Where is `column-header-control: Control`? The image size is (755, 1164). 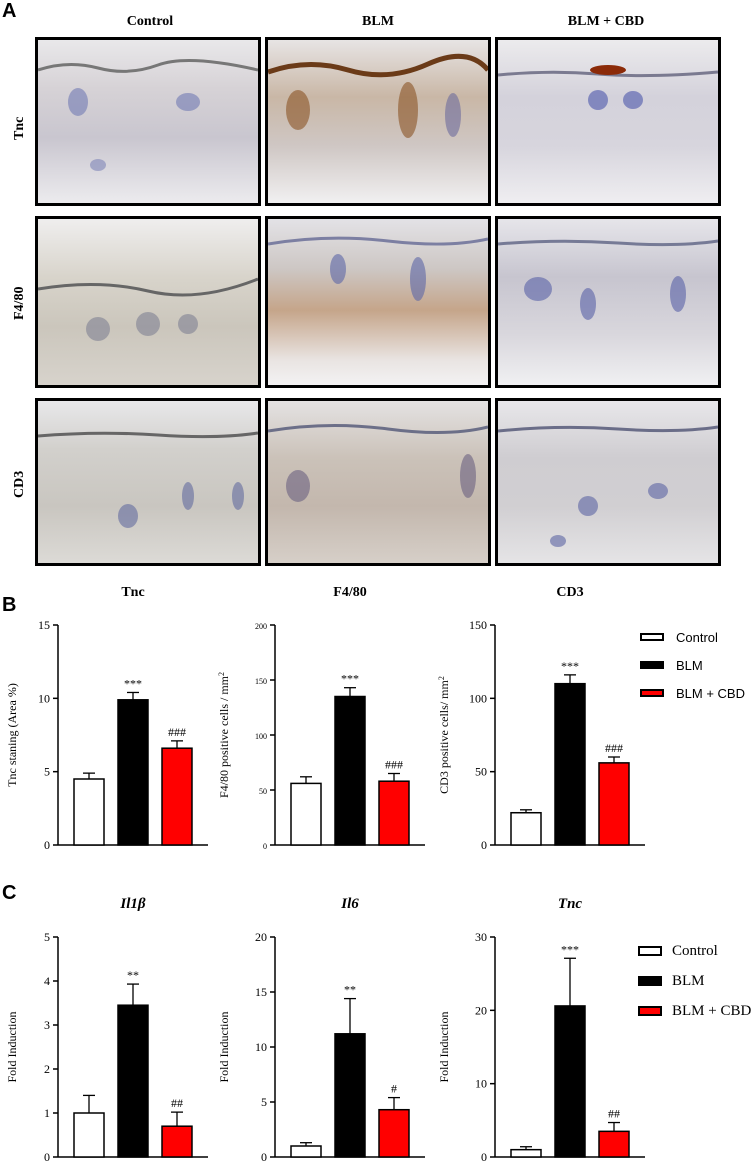
column-header-control: Control is located at coordinates (150, 21).